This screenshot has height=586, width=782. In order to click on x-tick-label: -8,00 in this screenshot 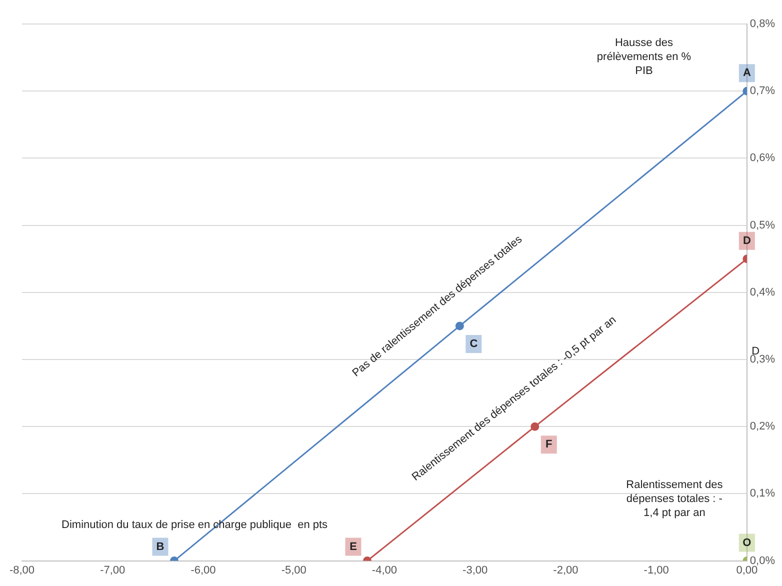, I will do `click(22, 570)`.